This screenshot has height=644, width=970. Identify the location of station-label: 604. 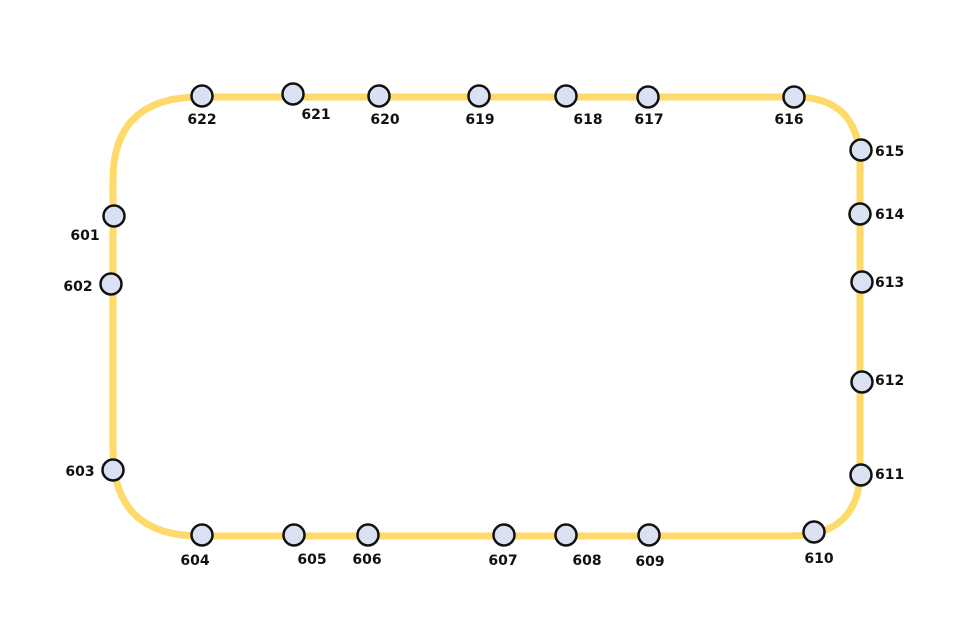
(194, 561).